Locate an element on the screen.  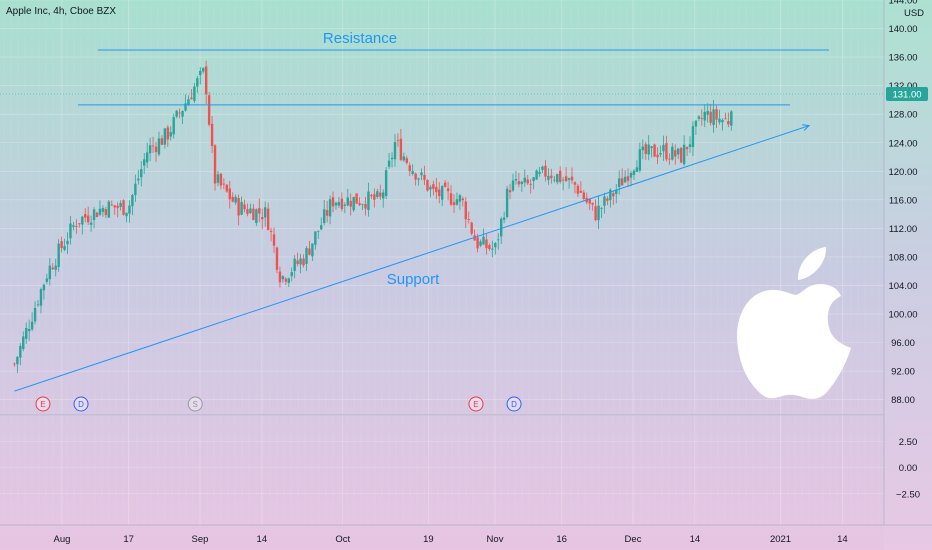
price-tick-label: 116.00 is located at coordinates (903, 200).